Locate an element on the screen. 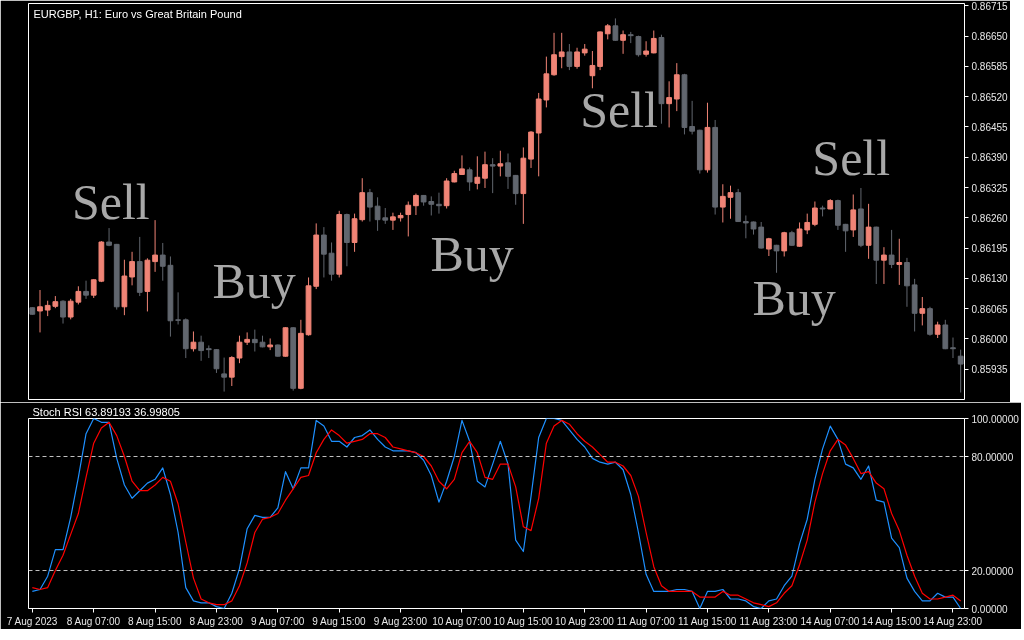 The image size is (1024, 640). x-tick-label: 14 Aug 15:00 is located at coordinates (891, 621).